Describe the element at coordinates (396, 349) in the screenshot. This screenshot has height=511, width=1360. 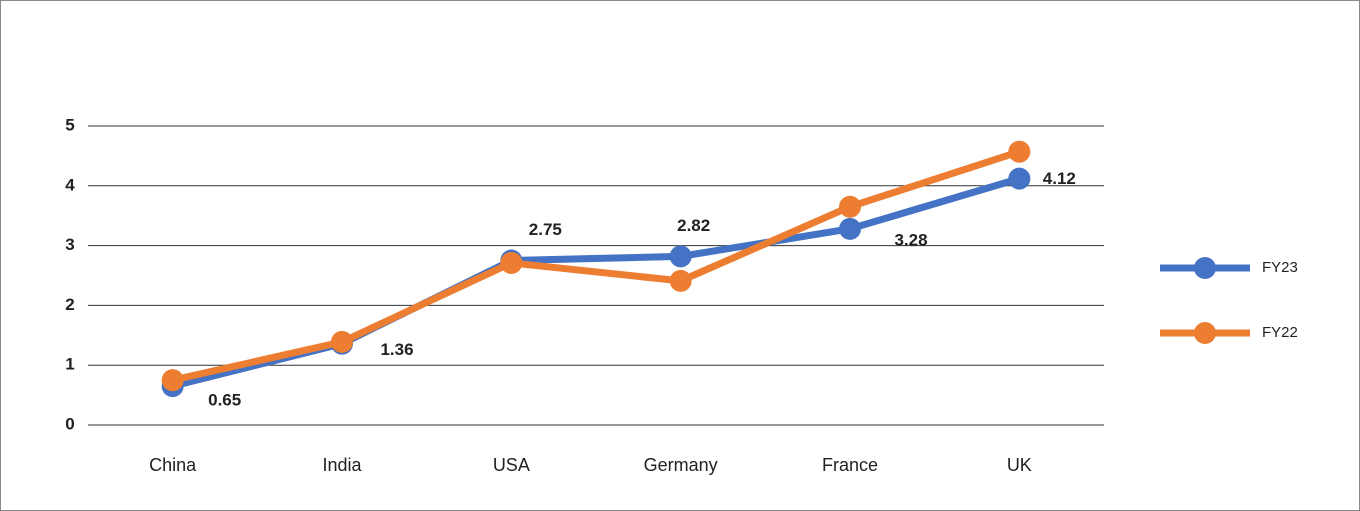
I see `data-label: 1.36` at that location.